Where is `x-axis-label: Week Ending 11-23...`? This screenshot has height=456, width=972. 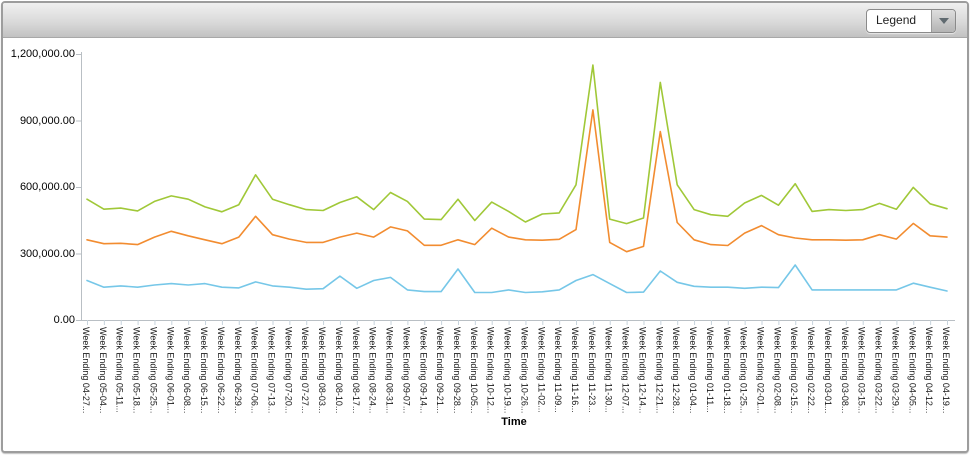
x-axis-label: Week Ending 11-23... is located at coordinates (591, 370).